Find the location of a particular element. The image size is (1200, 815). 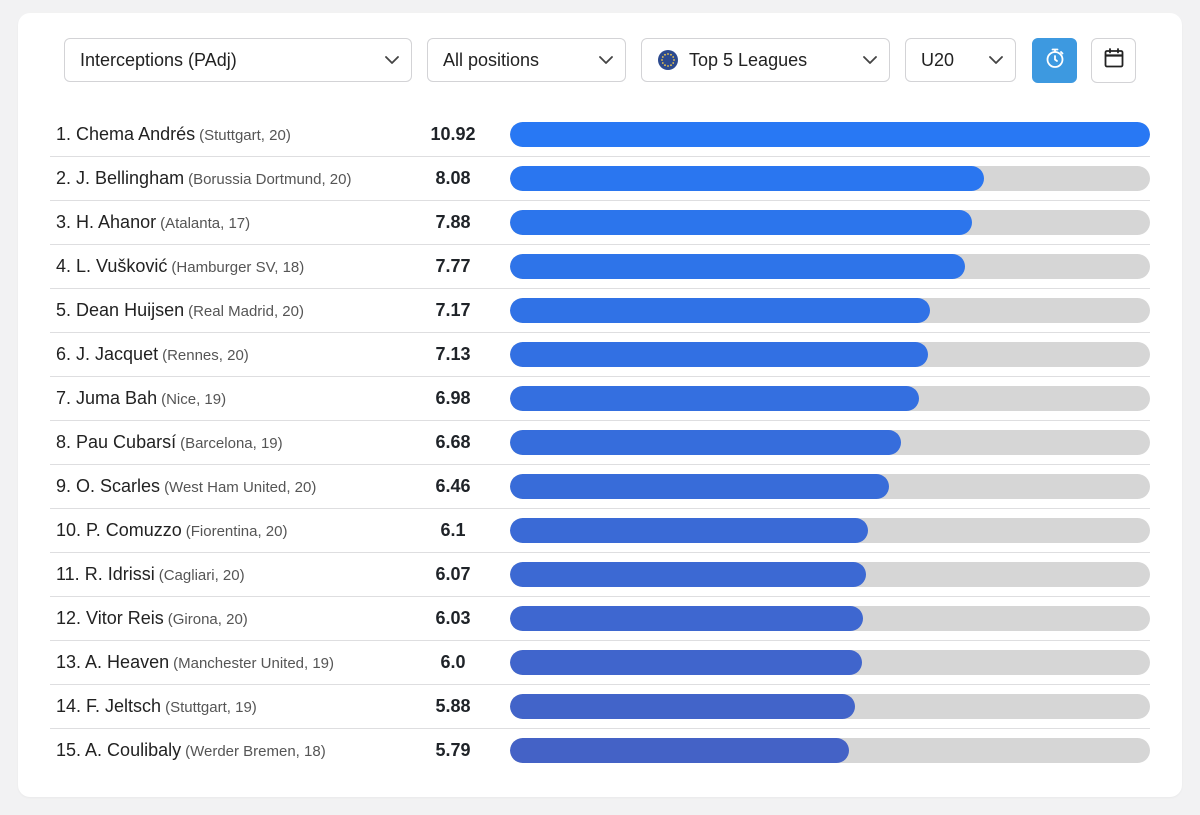

player-club-age: (Borussia Dortmund, 20) is located at coordinates (270, 179).